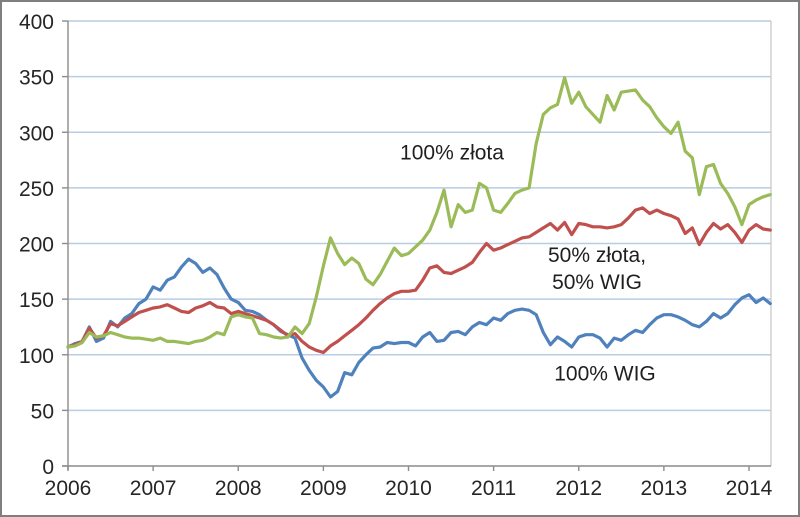  Describe the element at coordinates (36, 133) in the screenshot. I see `y-axis-tick-label: 300` at that location.